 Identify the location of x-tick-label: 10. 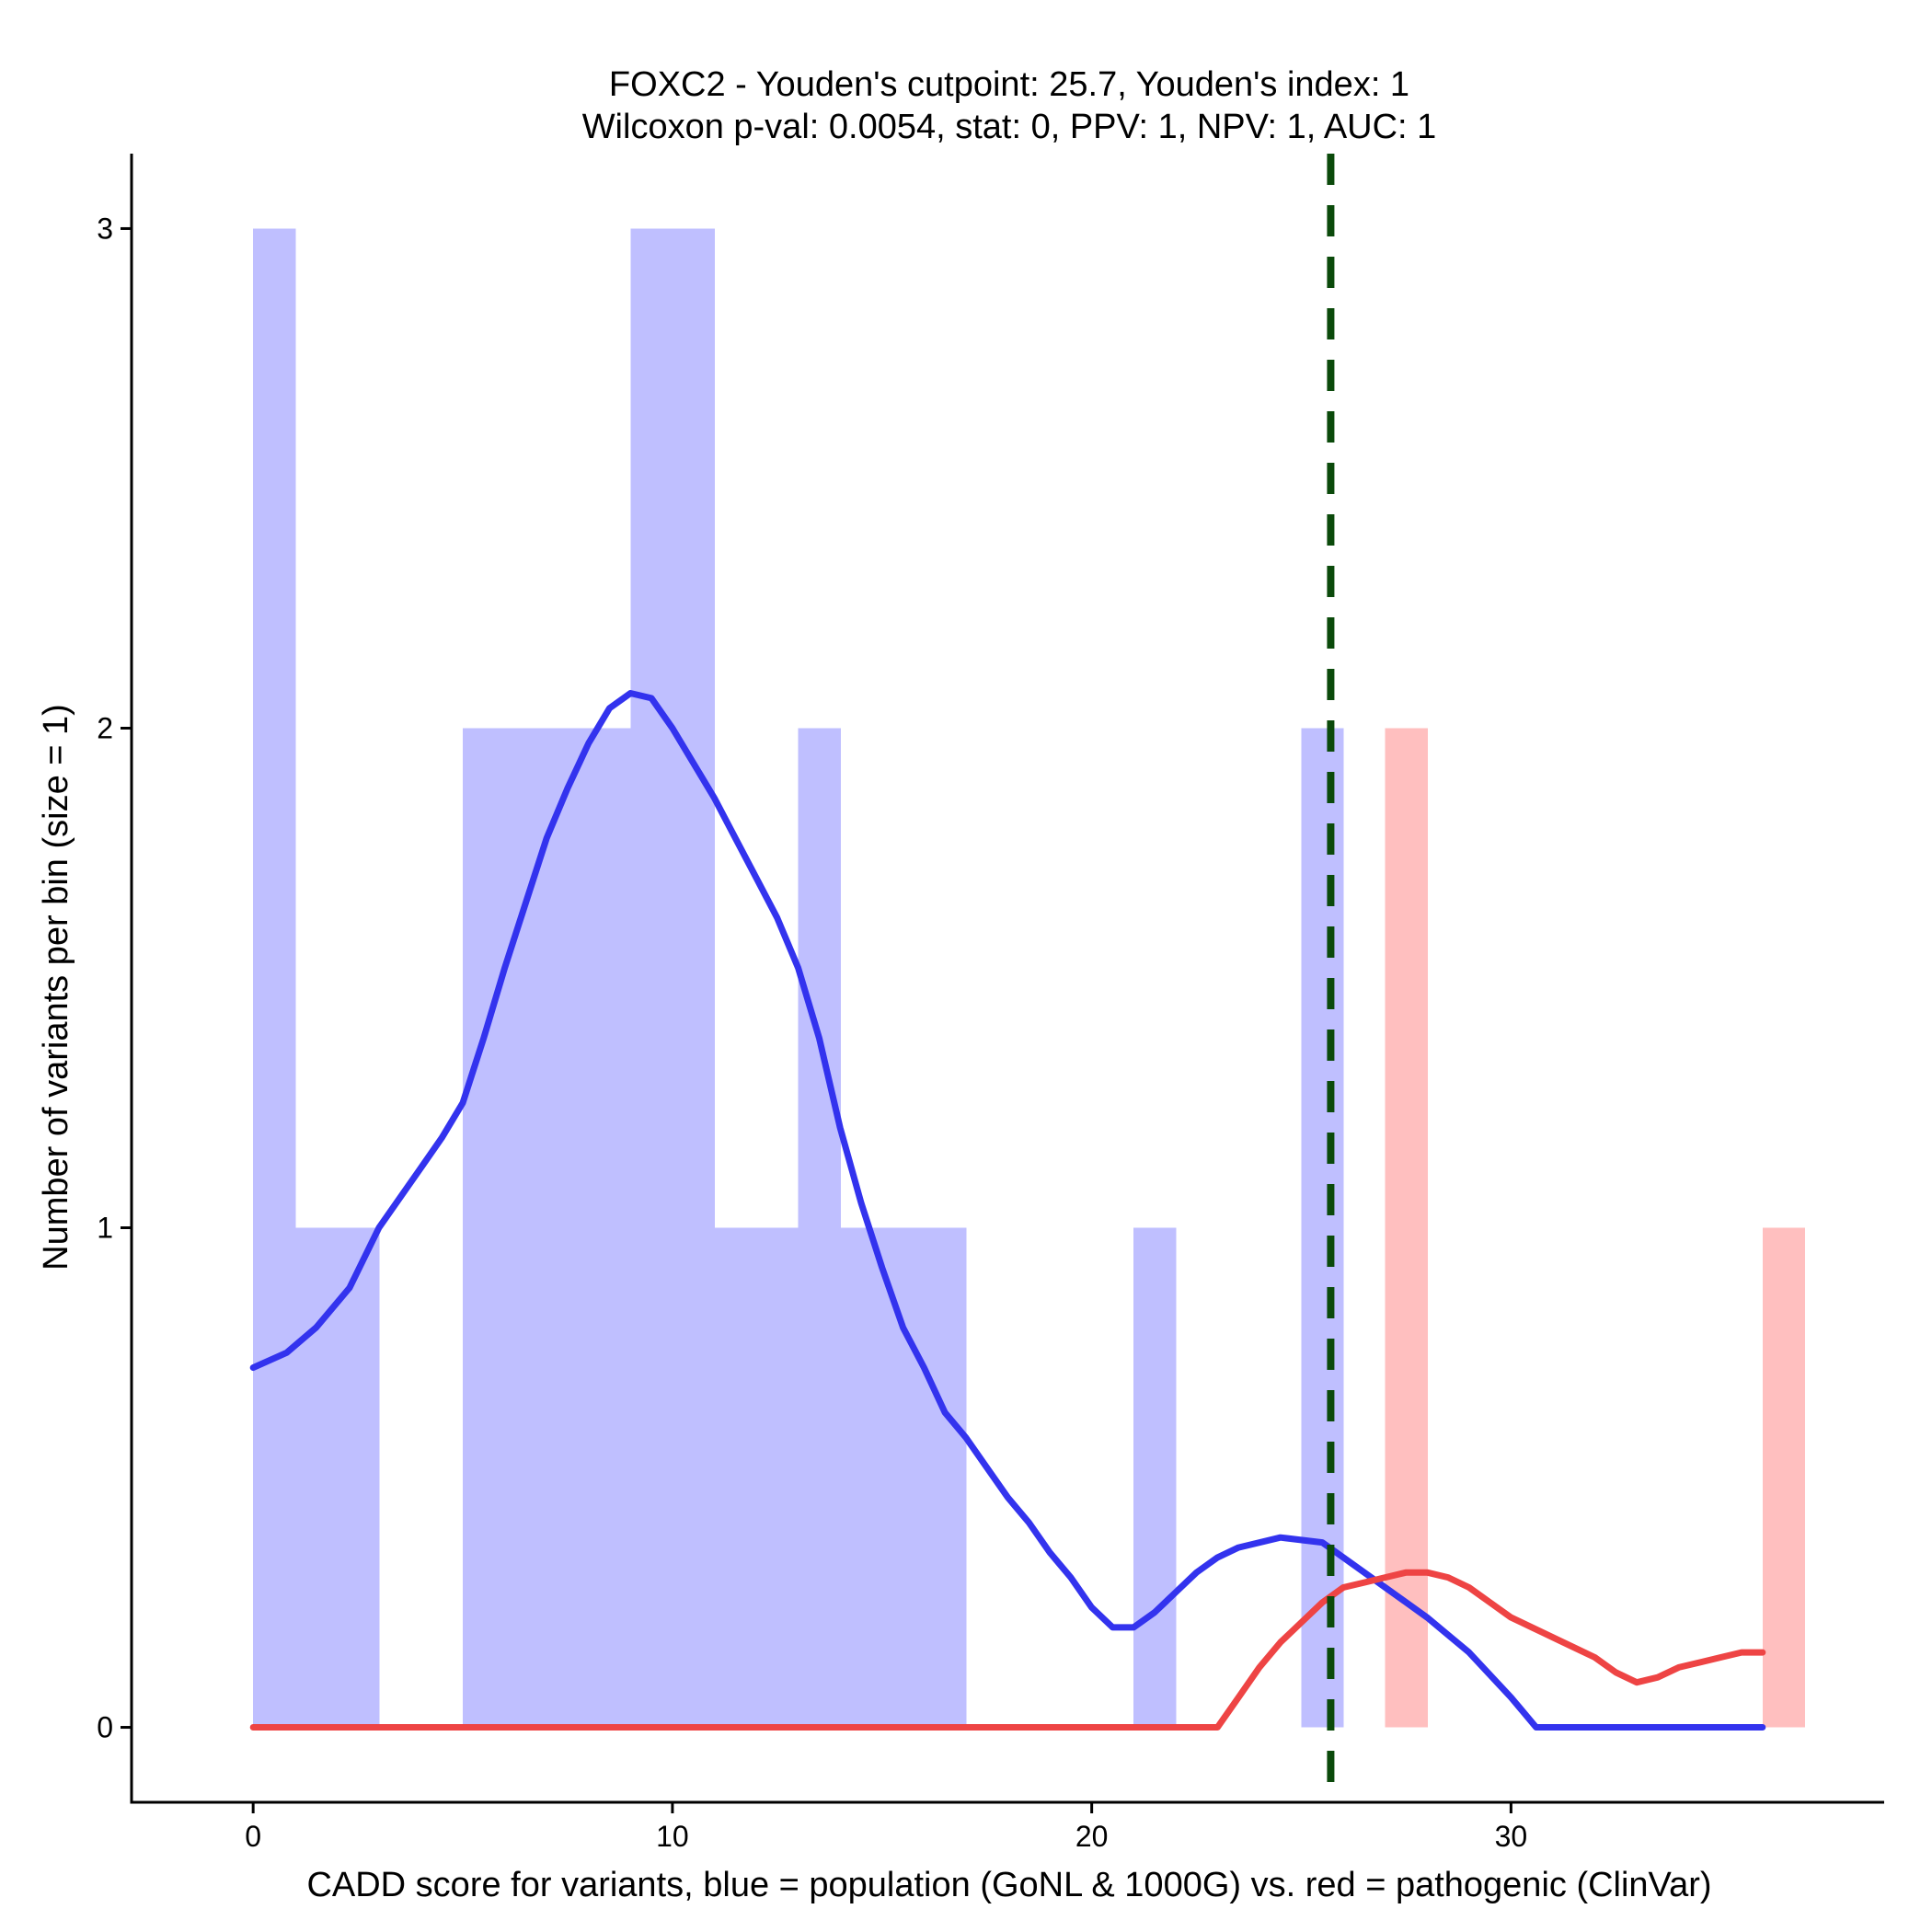
(672, 1836).